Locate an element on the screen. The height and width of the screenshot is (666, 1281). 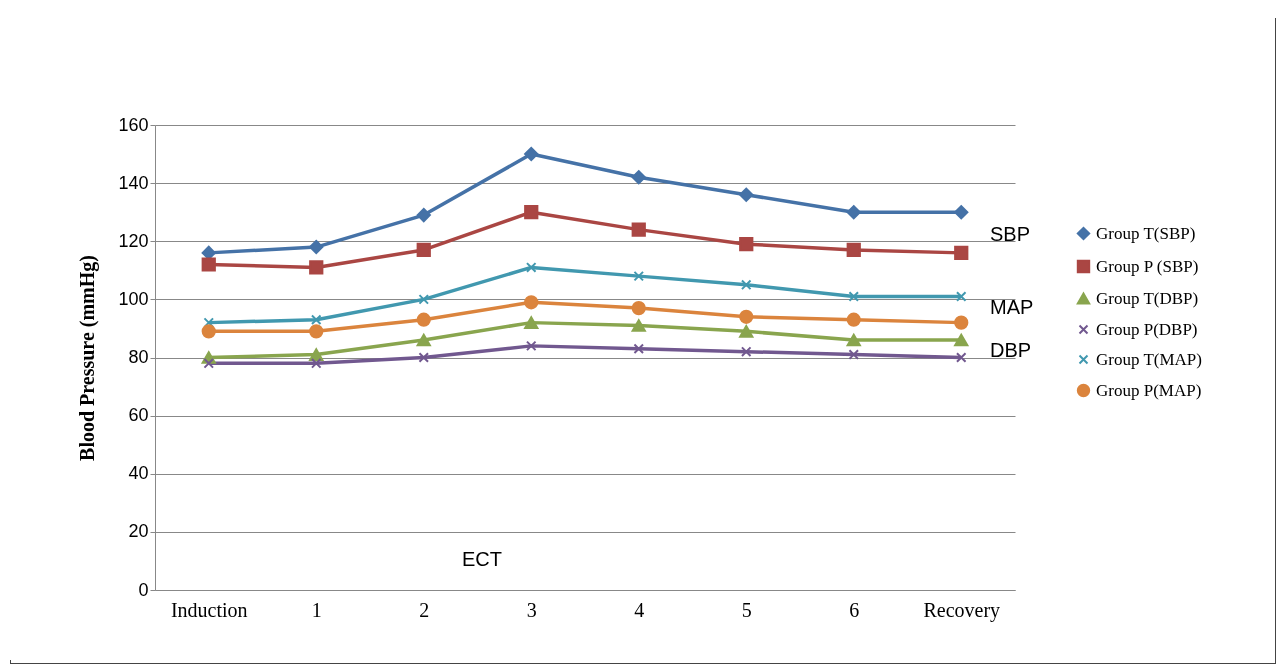
x-tick-label: 2 is located at coordinates (424, 609).